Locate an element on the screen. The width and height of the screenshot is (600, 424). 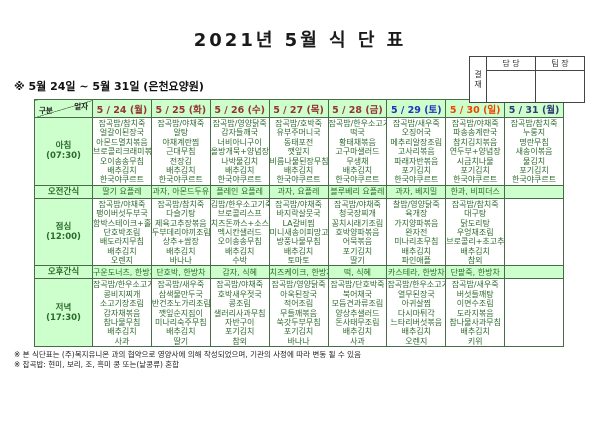
menu-item: 브로콜리크래미볶음 is located at coordinates (122, 152).